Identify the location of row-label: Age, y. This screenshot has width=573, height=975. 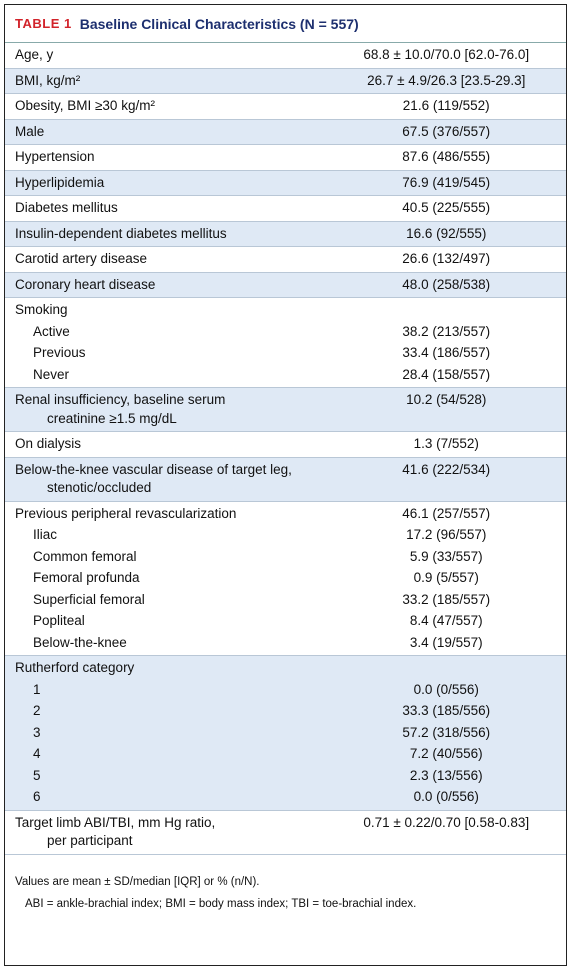
(34, 54).